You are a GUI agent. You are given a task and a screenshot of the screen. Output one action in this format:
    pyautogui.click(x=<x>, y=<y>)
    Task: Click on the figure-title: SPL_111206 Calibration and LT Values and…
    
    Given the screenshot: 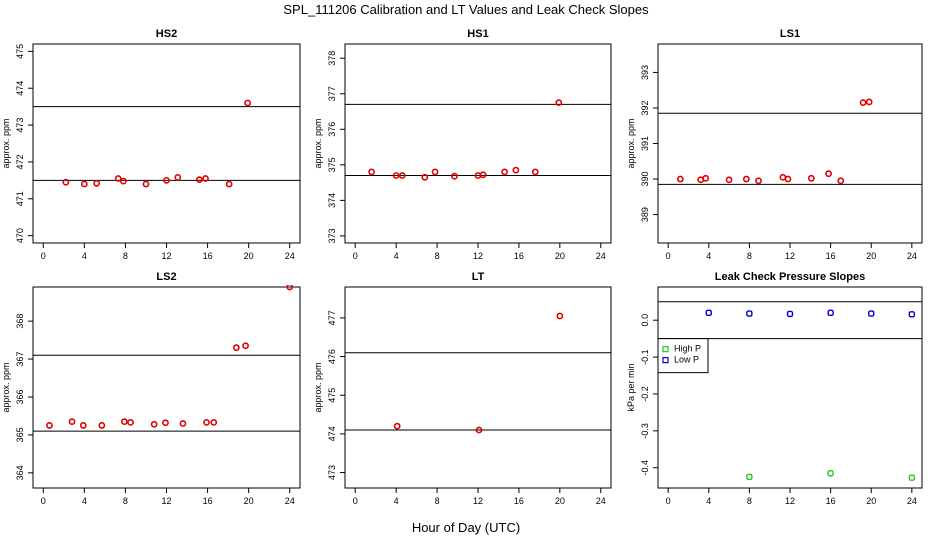 What is the action you would take?
    pyautogui.click(x=466, y=9)
    